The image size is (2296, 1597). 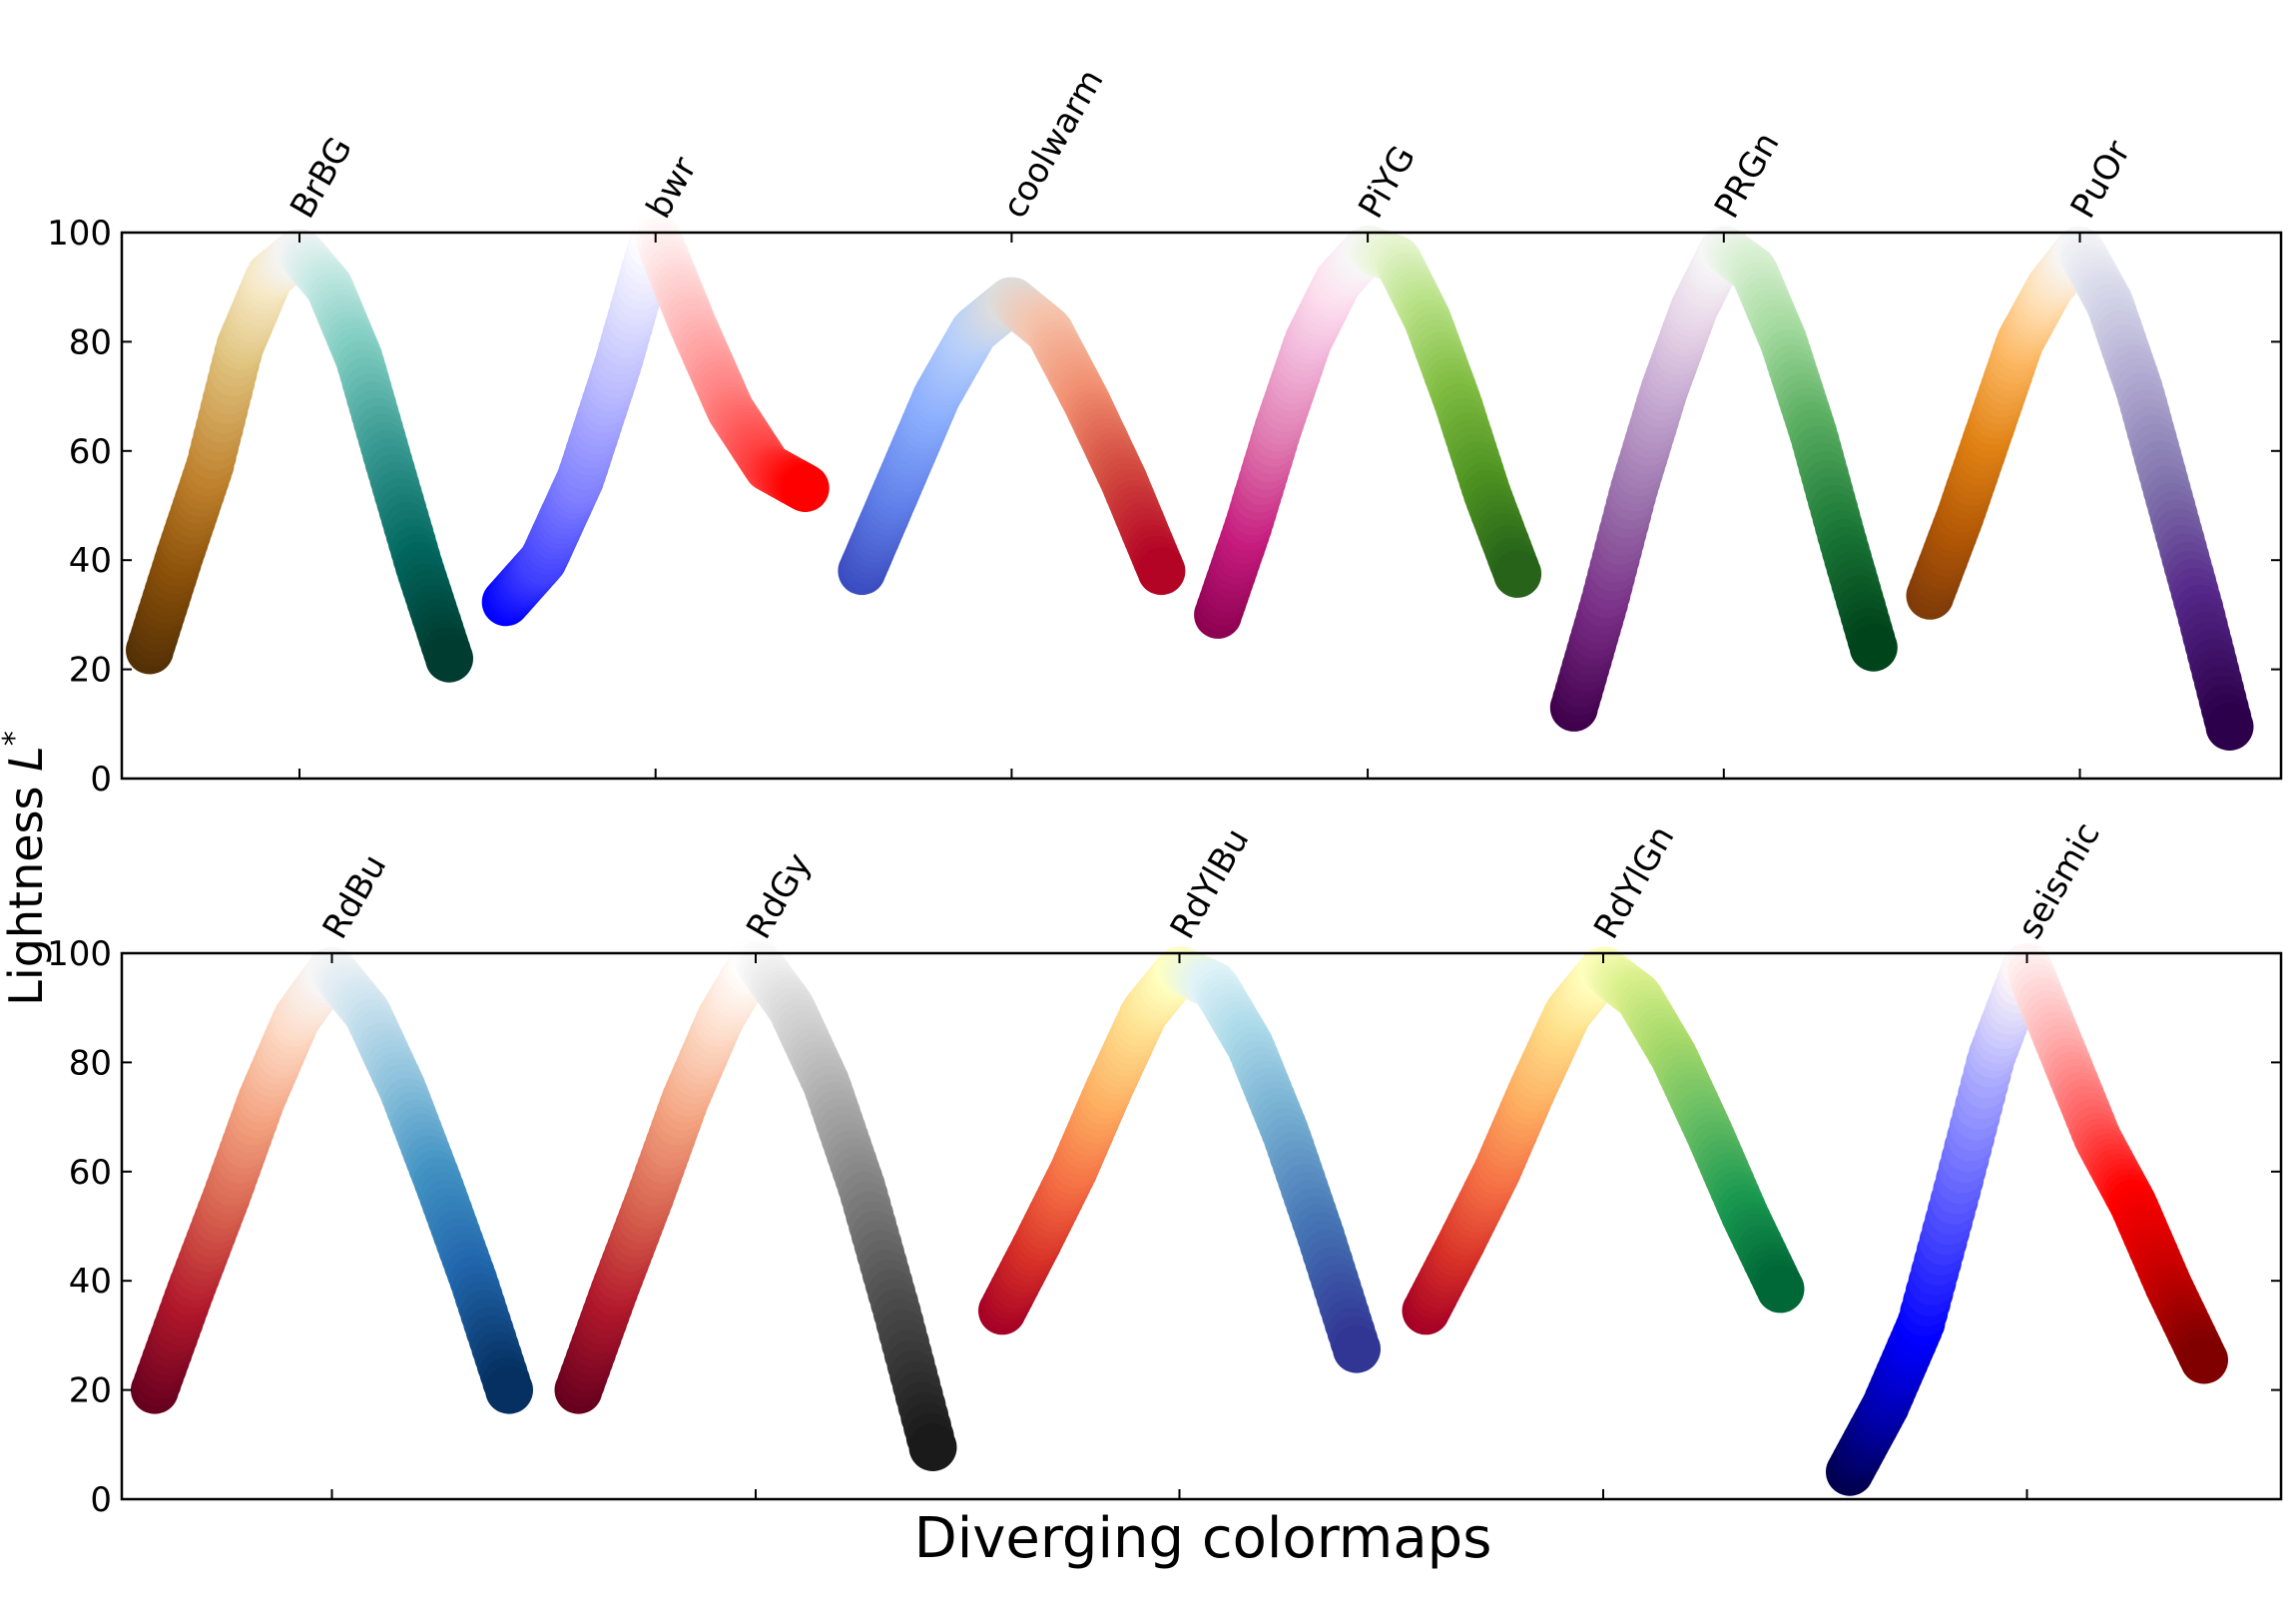 I want to click on bottom-panel-colormap-names: RdBu RdGy RdYlBu RdYlGn seismic, so click(x=1212, y=880).